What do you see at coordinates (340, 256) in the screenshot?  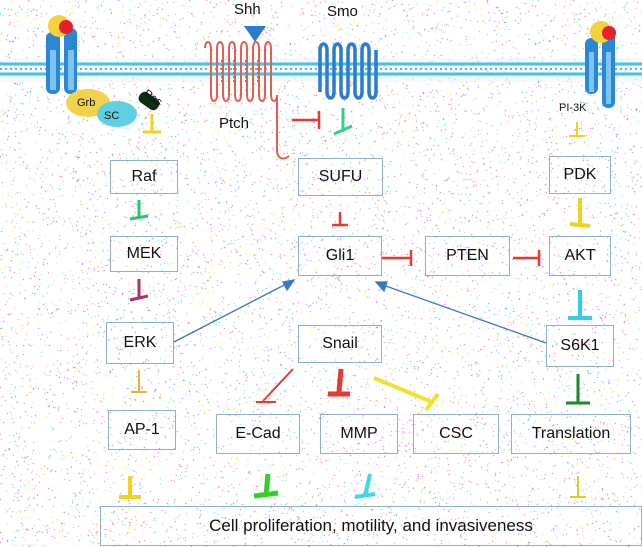 I see `gli1-node: Gli1` at bounding box center [340, 256].